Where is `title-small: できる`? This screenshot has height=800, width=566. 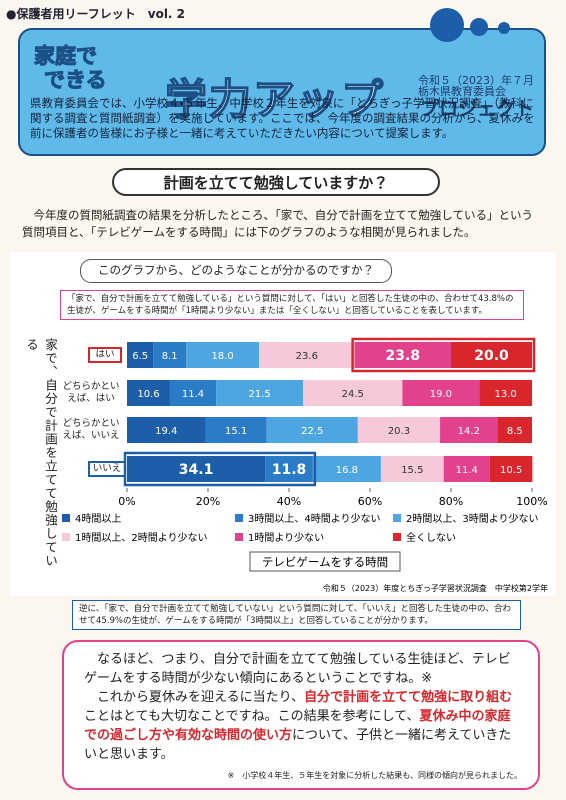
title-small: できる is located at coordinates (76, 80).